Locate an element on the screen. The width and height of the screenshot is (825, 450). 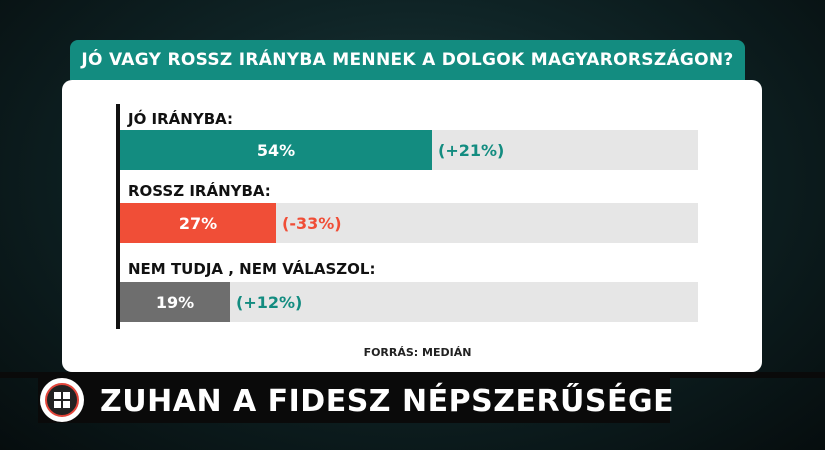
bar: 54% is located at coordinates (276, 150).